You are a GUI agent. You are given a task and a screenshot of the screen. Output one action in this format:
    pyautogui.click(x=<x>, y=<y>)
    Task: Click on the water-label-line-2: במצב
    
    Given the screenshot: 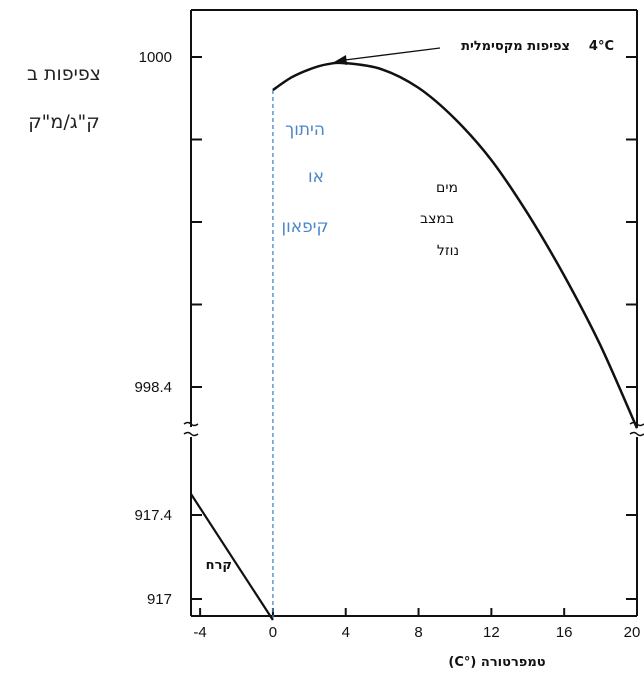 What is the action you would take?
    pyautogui.click(x=437, y=219)
    